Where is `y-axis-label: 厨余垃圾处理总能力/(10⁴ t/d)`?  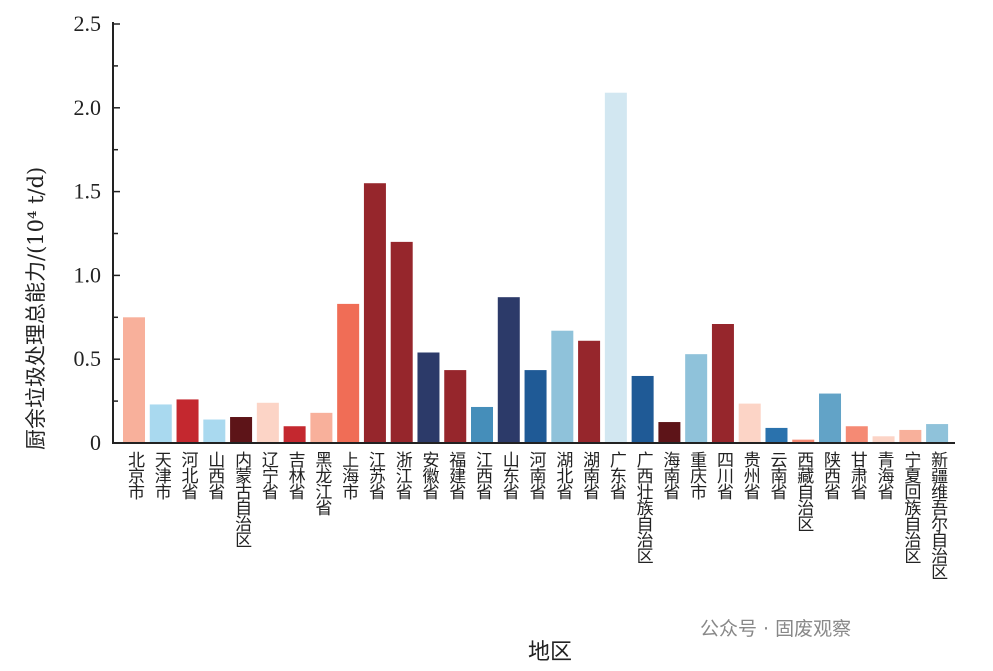
y-axis-label: 厨余垃圾处理总能力/(10⁴ t/d) is located at coordinates (36, 308).